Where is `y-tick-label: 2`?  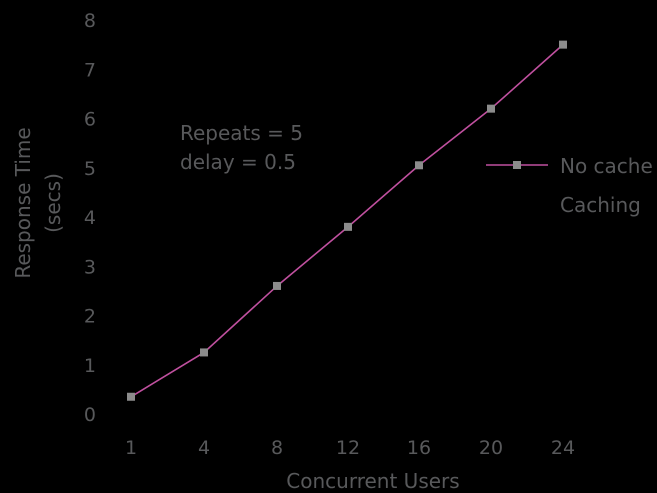 y-tick-label: 2 is located at coordinates (90, 317).